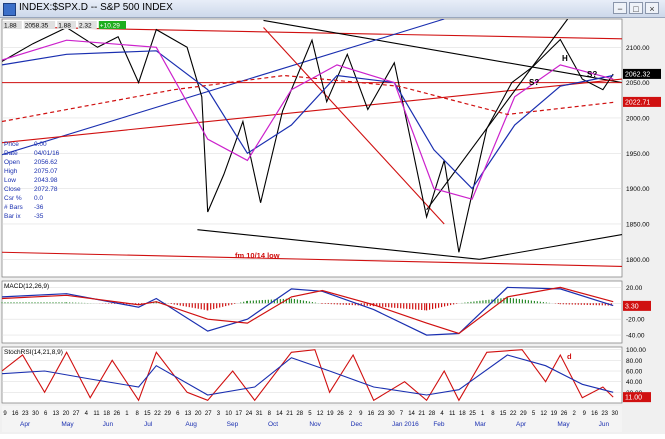 The height and width of the screenshot is (439, 665). Describe the element at coordinates (421, 414) in the screenshot. I see `x-day-label: 21` at that location.